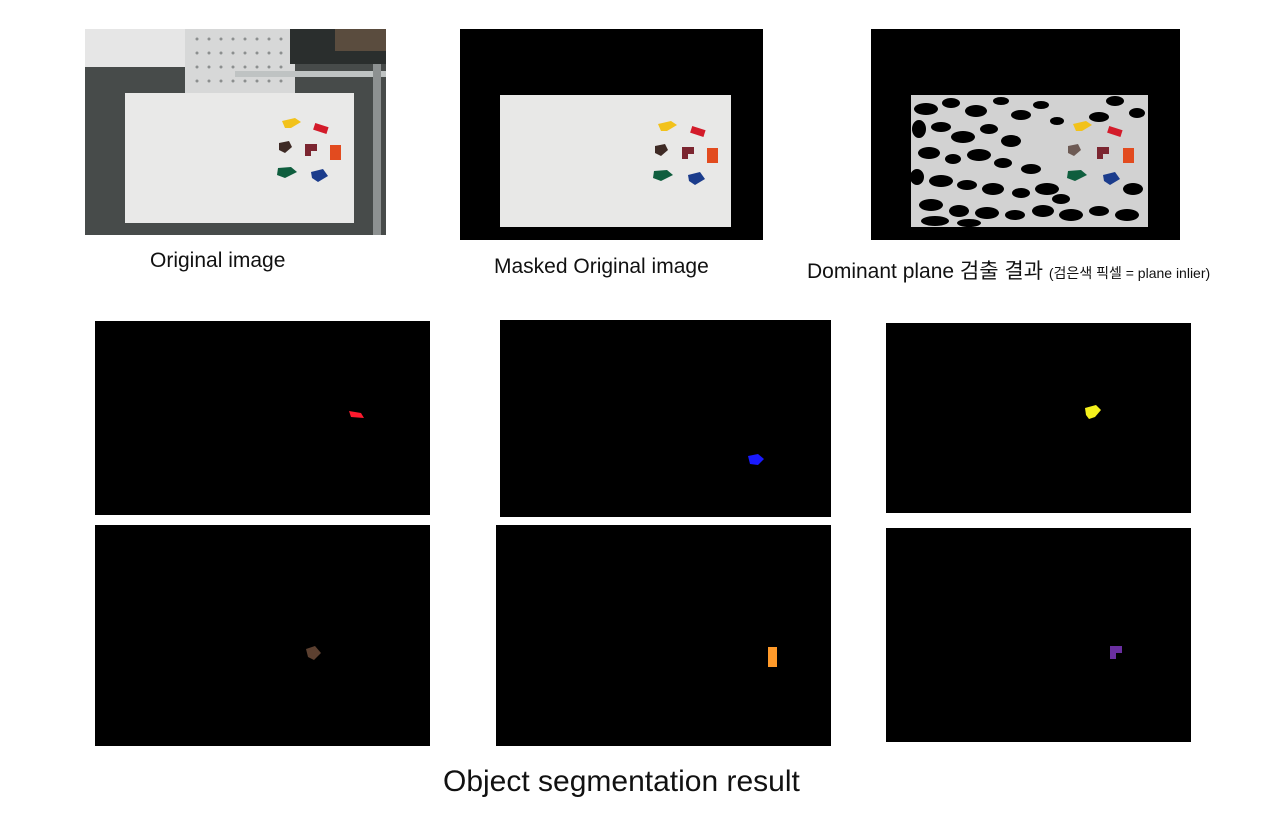 Image resolution: width=1269 pixels, height=817 pixels. Describe the element at coordinates (601, 266) in the screenshot. I see `masked-image-caption: Masked Original image` at that location.